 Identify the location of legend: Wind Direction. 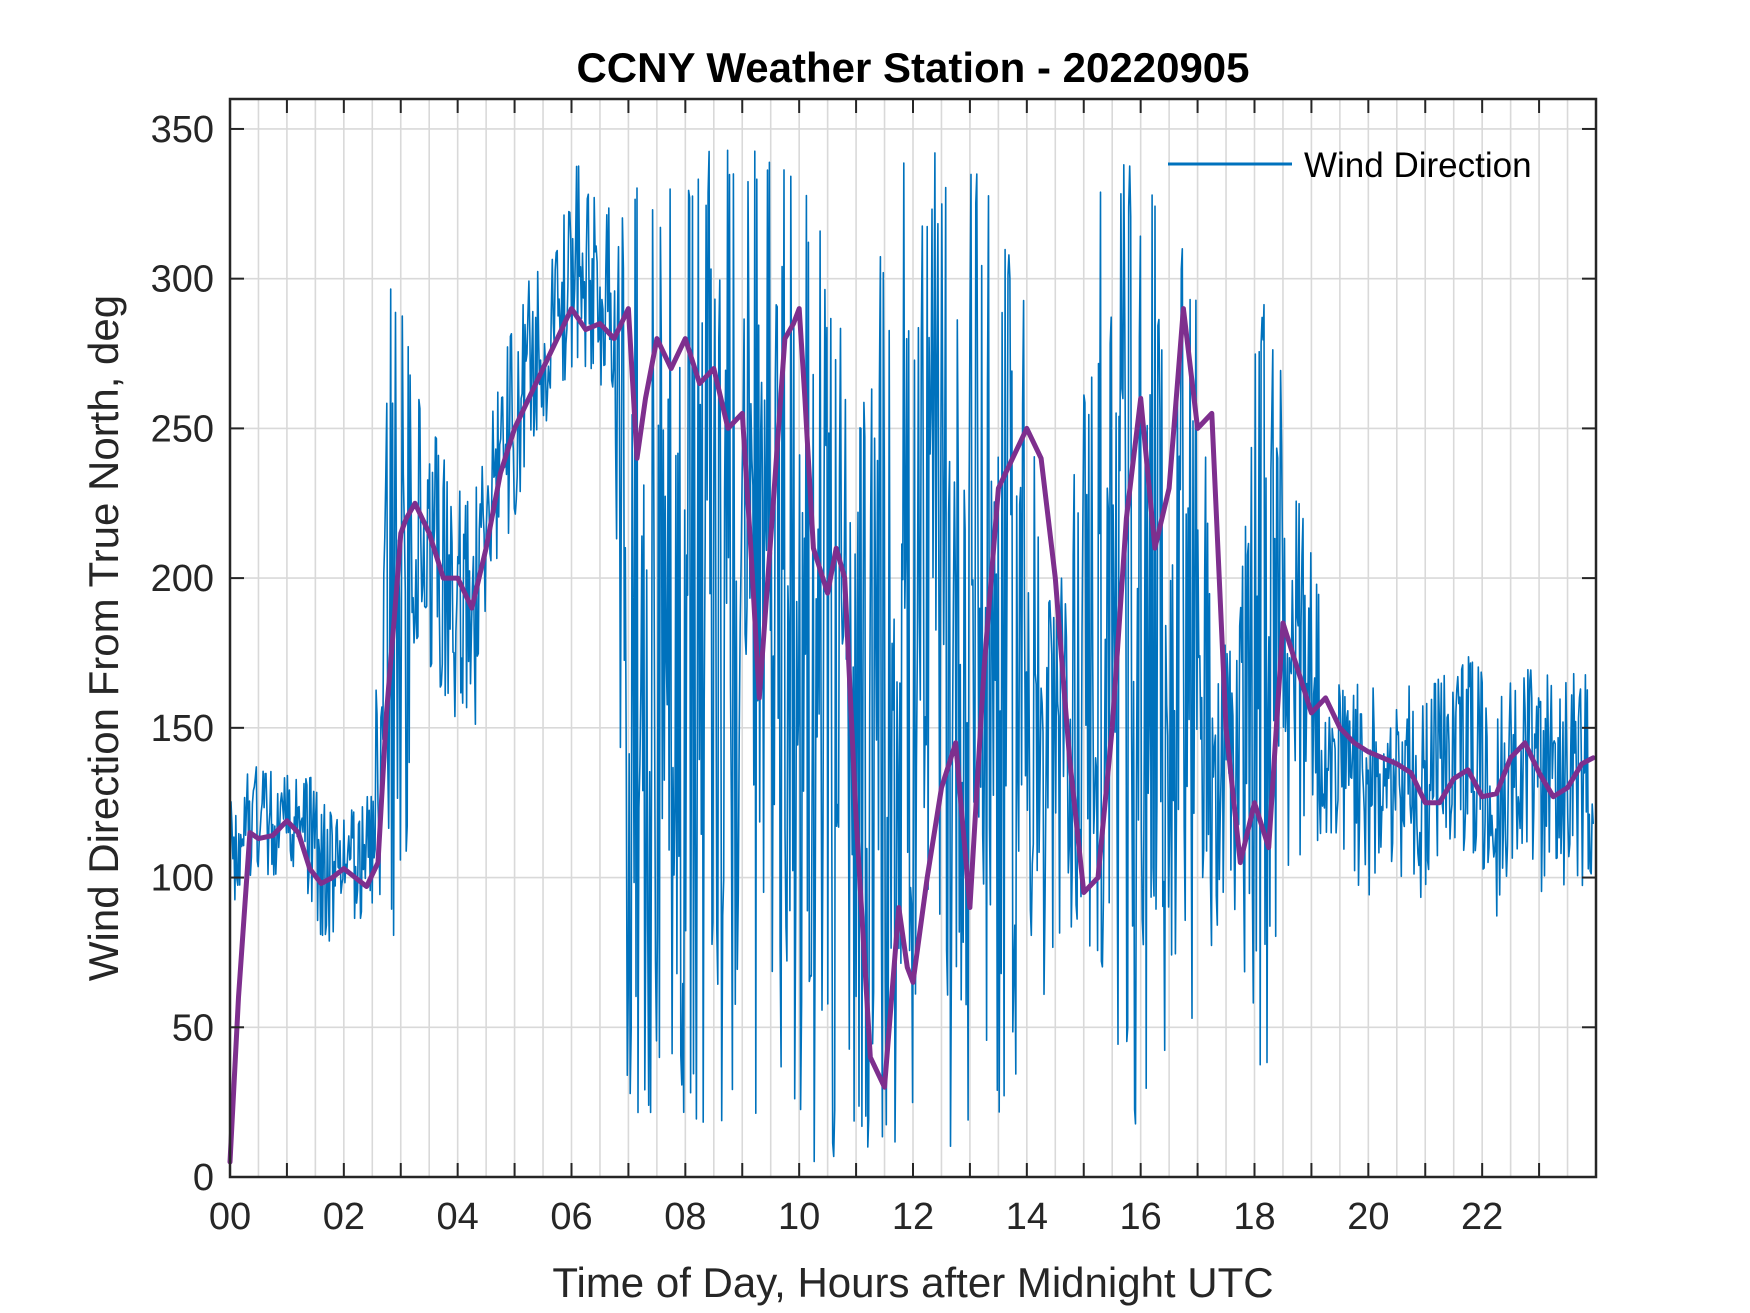
(1350, 165).